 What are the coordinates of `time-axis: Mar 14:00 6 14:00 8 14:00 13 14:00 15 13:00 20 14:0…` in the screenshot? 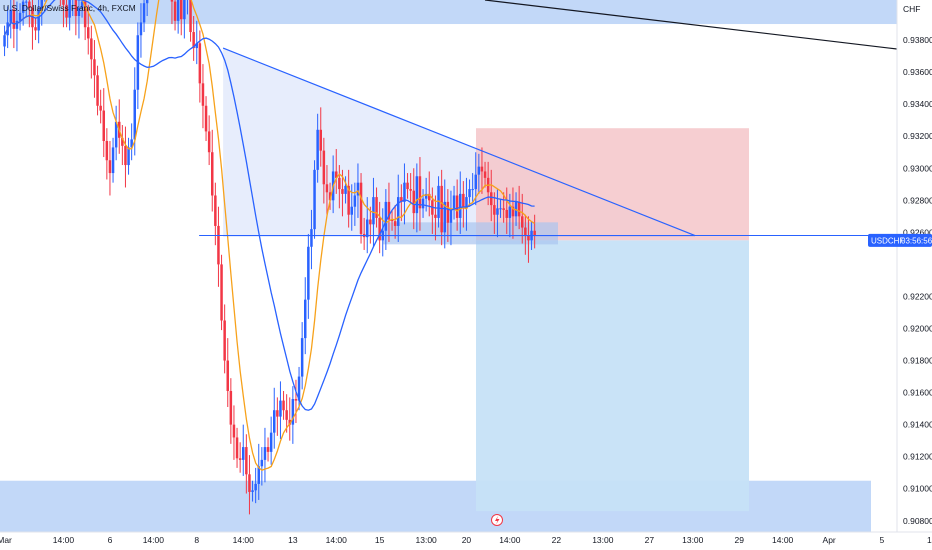 It's located at (466, 540).